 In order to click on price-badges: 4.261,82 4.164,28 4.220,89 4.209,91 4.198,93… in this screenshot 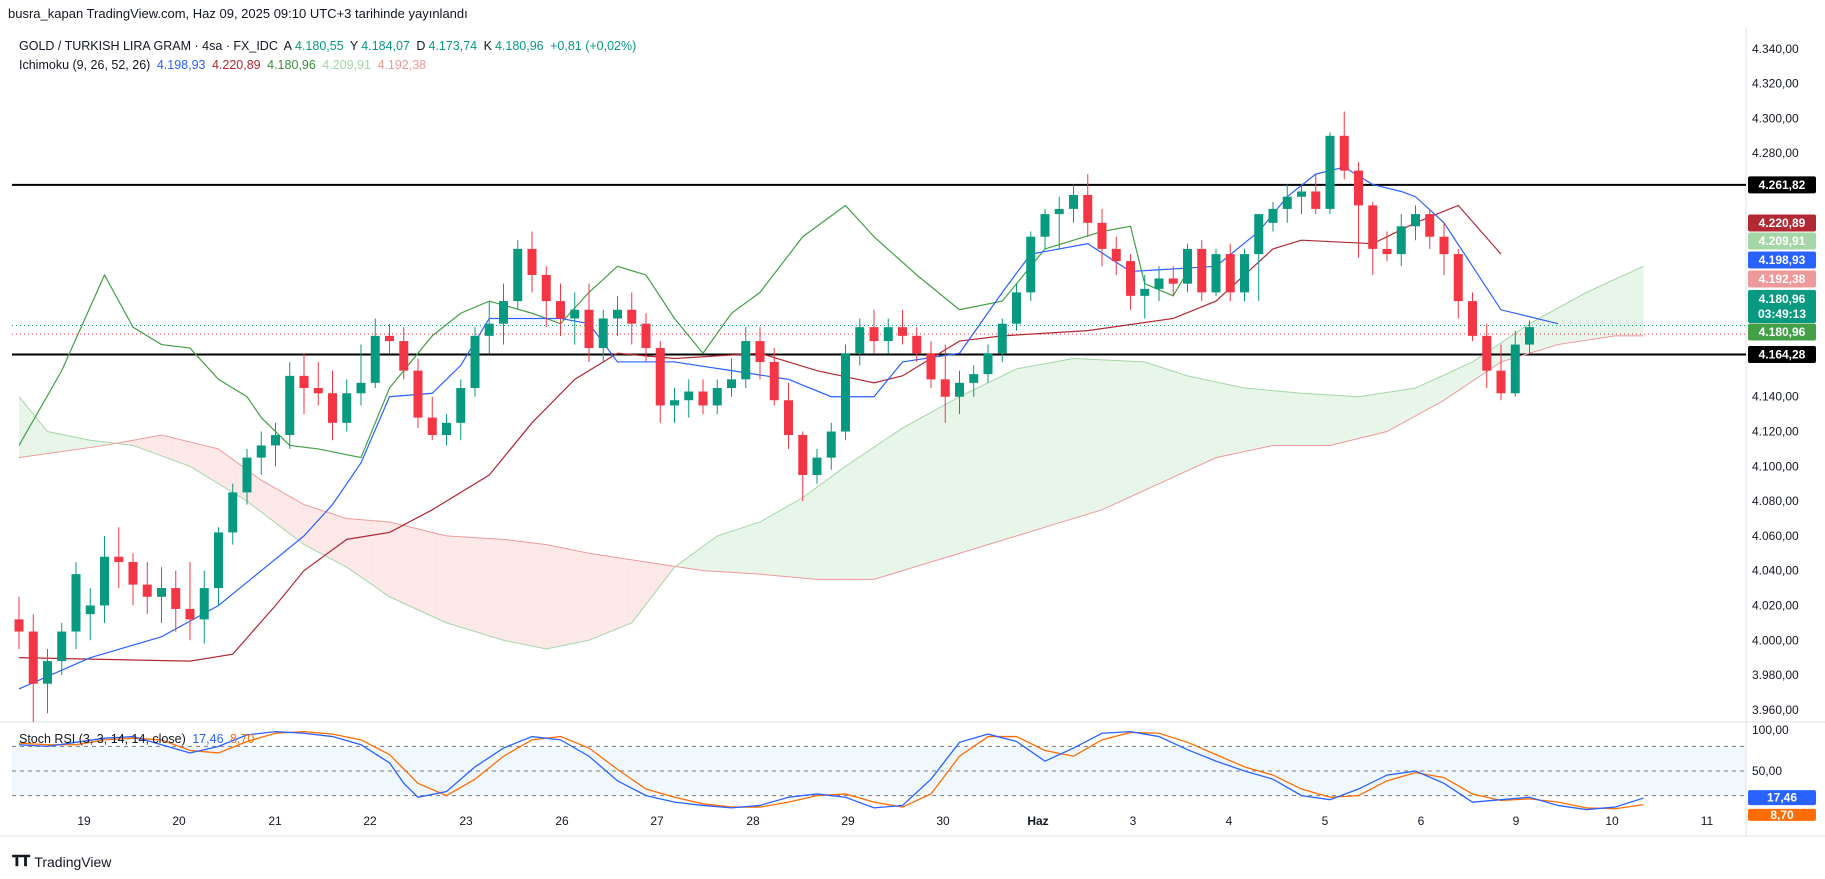, I will do `click(1782, 499)`.